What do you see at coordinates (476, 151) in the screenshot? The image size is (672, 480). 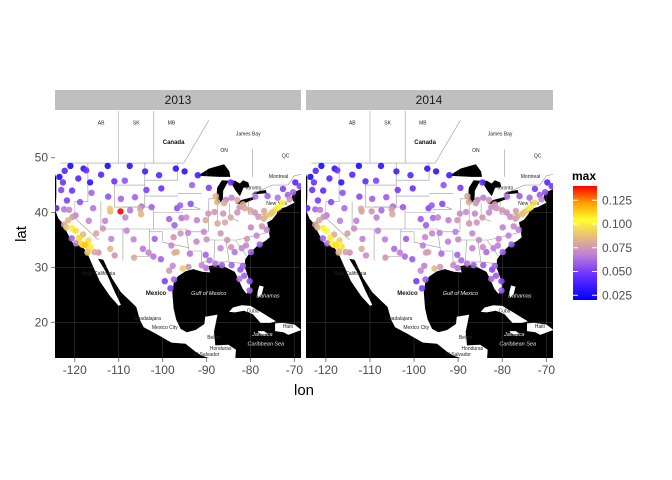 I see `province-label-on: ON` at bounding box center [476, 151].